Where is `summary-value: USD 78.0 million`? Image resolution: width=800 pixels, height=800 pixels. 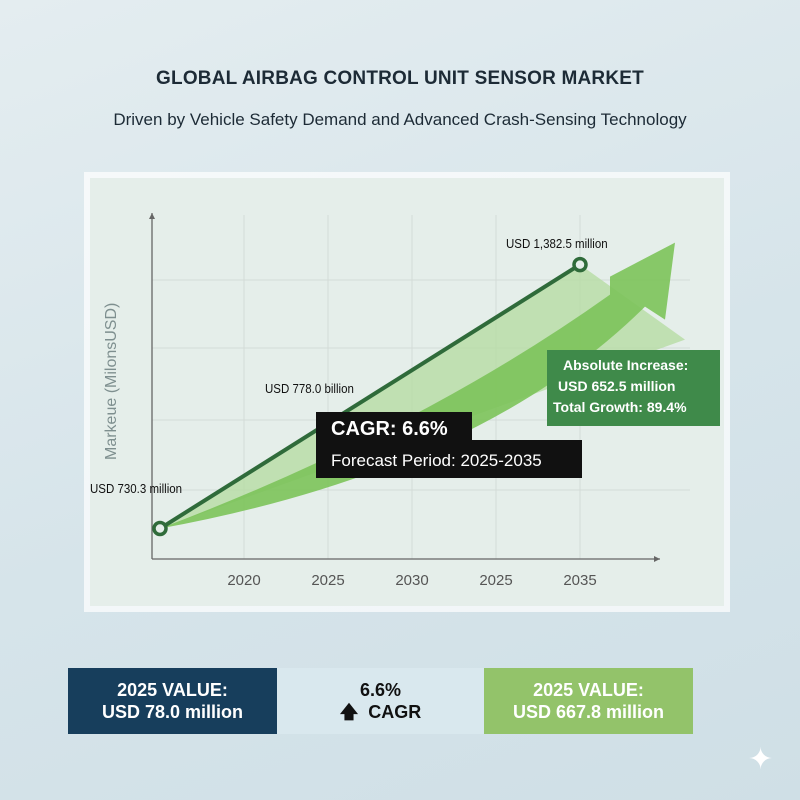 summary-value: USD 78.0 million is located at coordinates (172, 712).